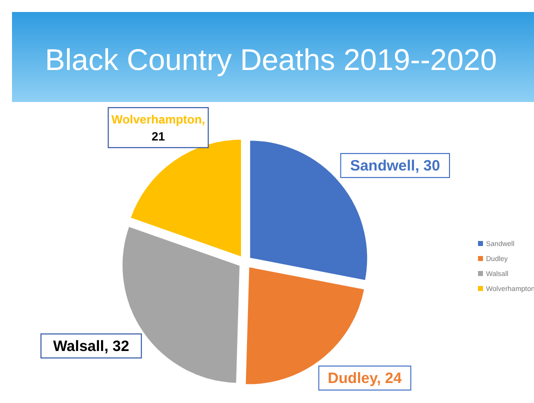  Describe the element at coordinates (395, 166) in the screenshot. I see `data-label: Sandwell, 30` at that location.